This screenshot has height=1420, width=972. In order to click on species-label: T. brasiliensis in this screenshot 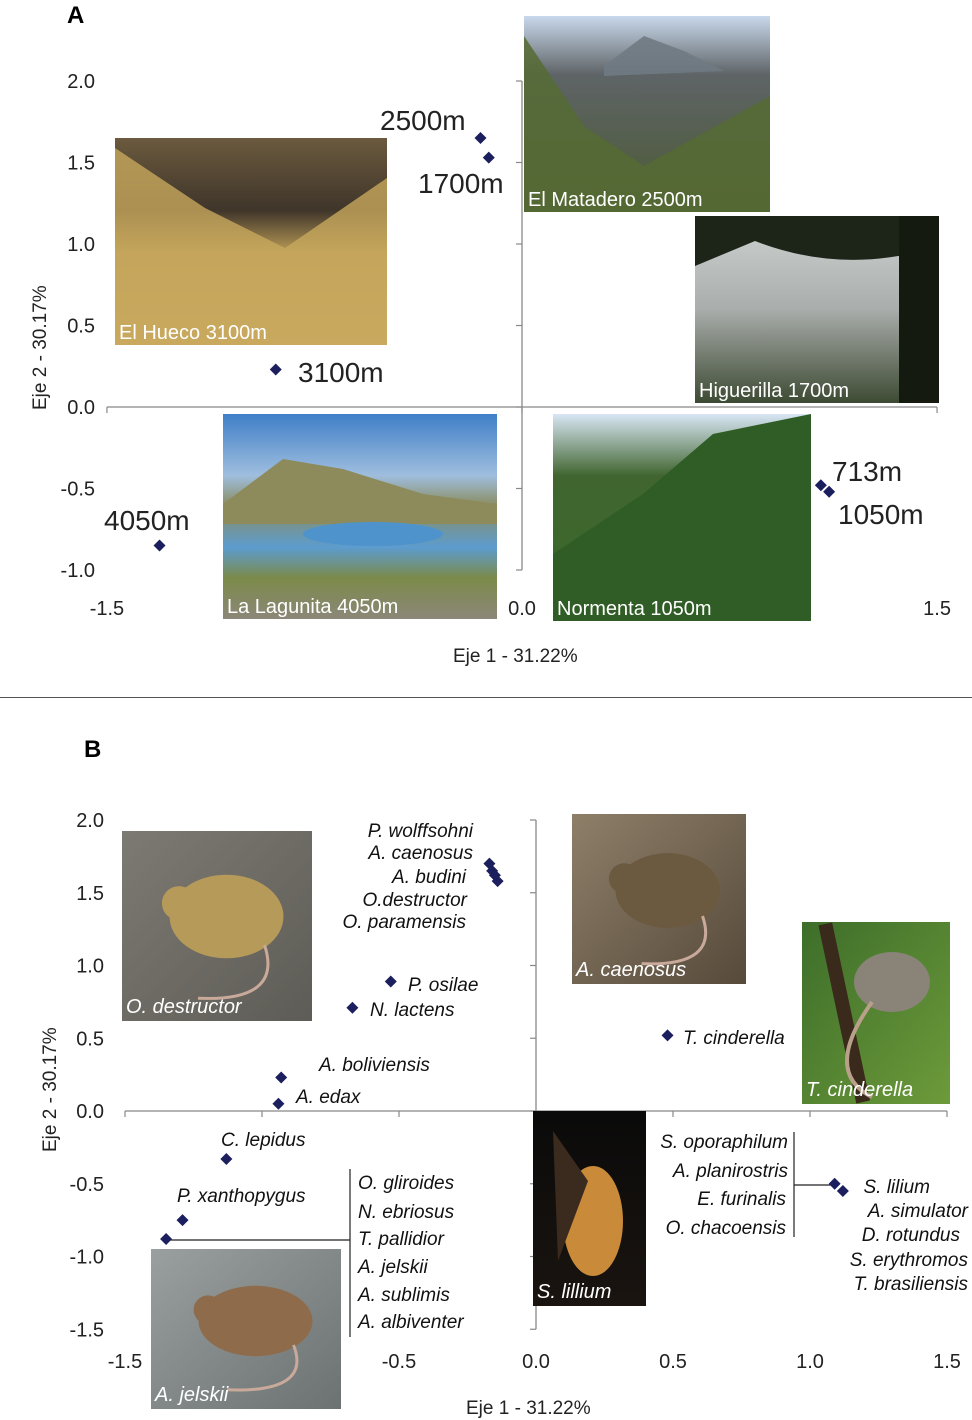, I will do `click(911, 1284)`.